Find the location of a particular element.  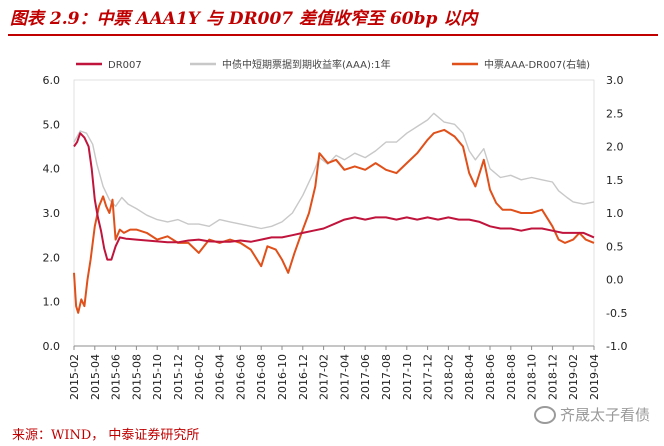

x-tick-label: 2018-10 is located at coordinates (532, 377).